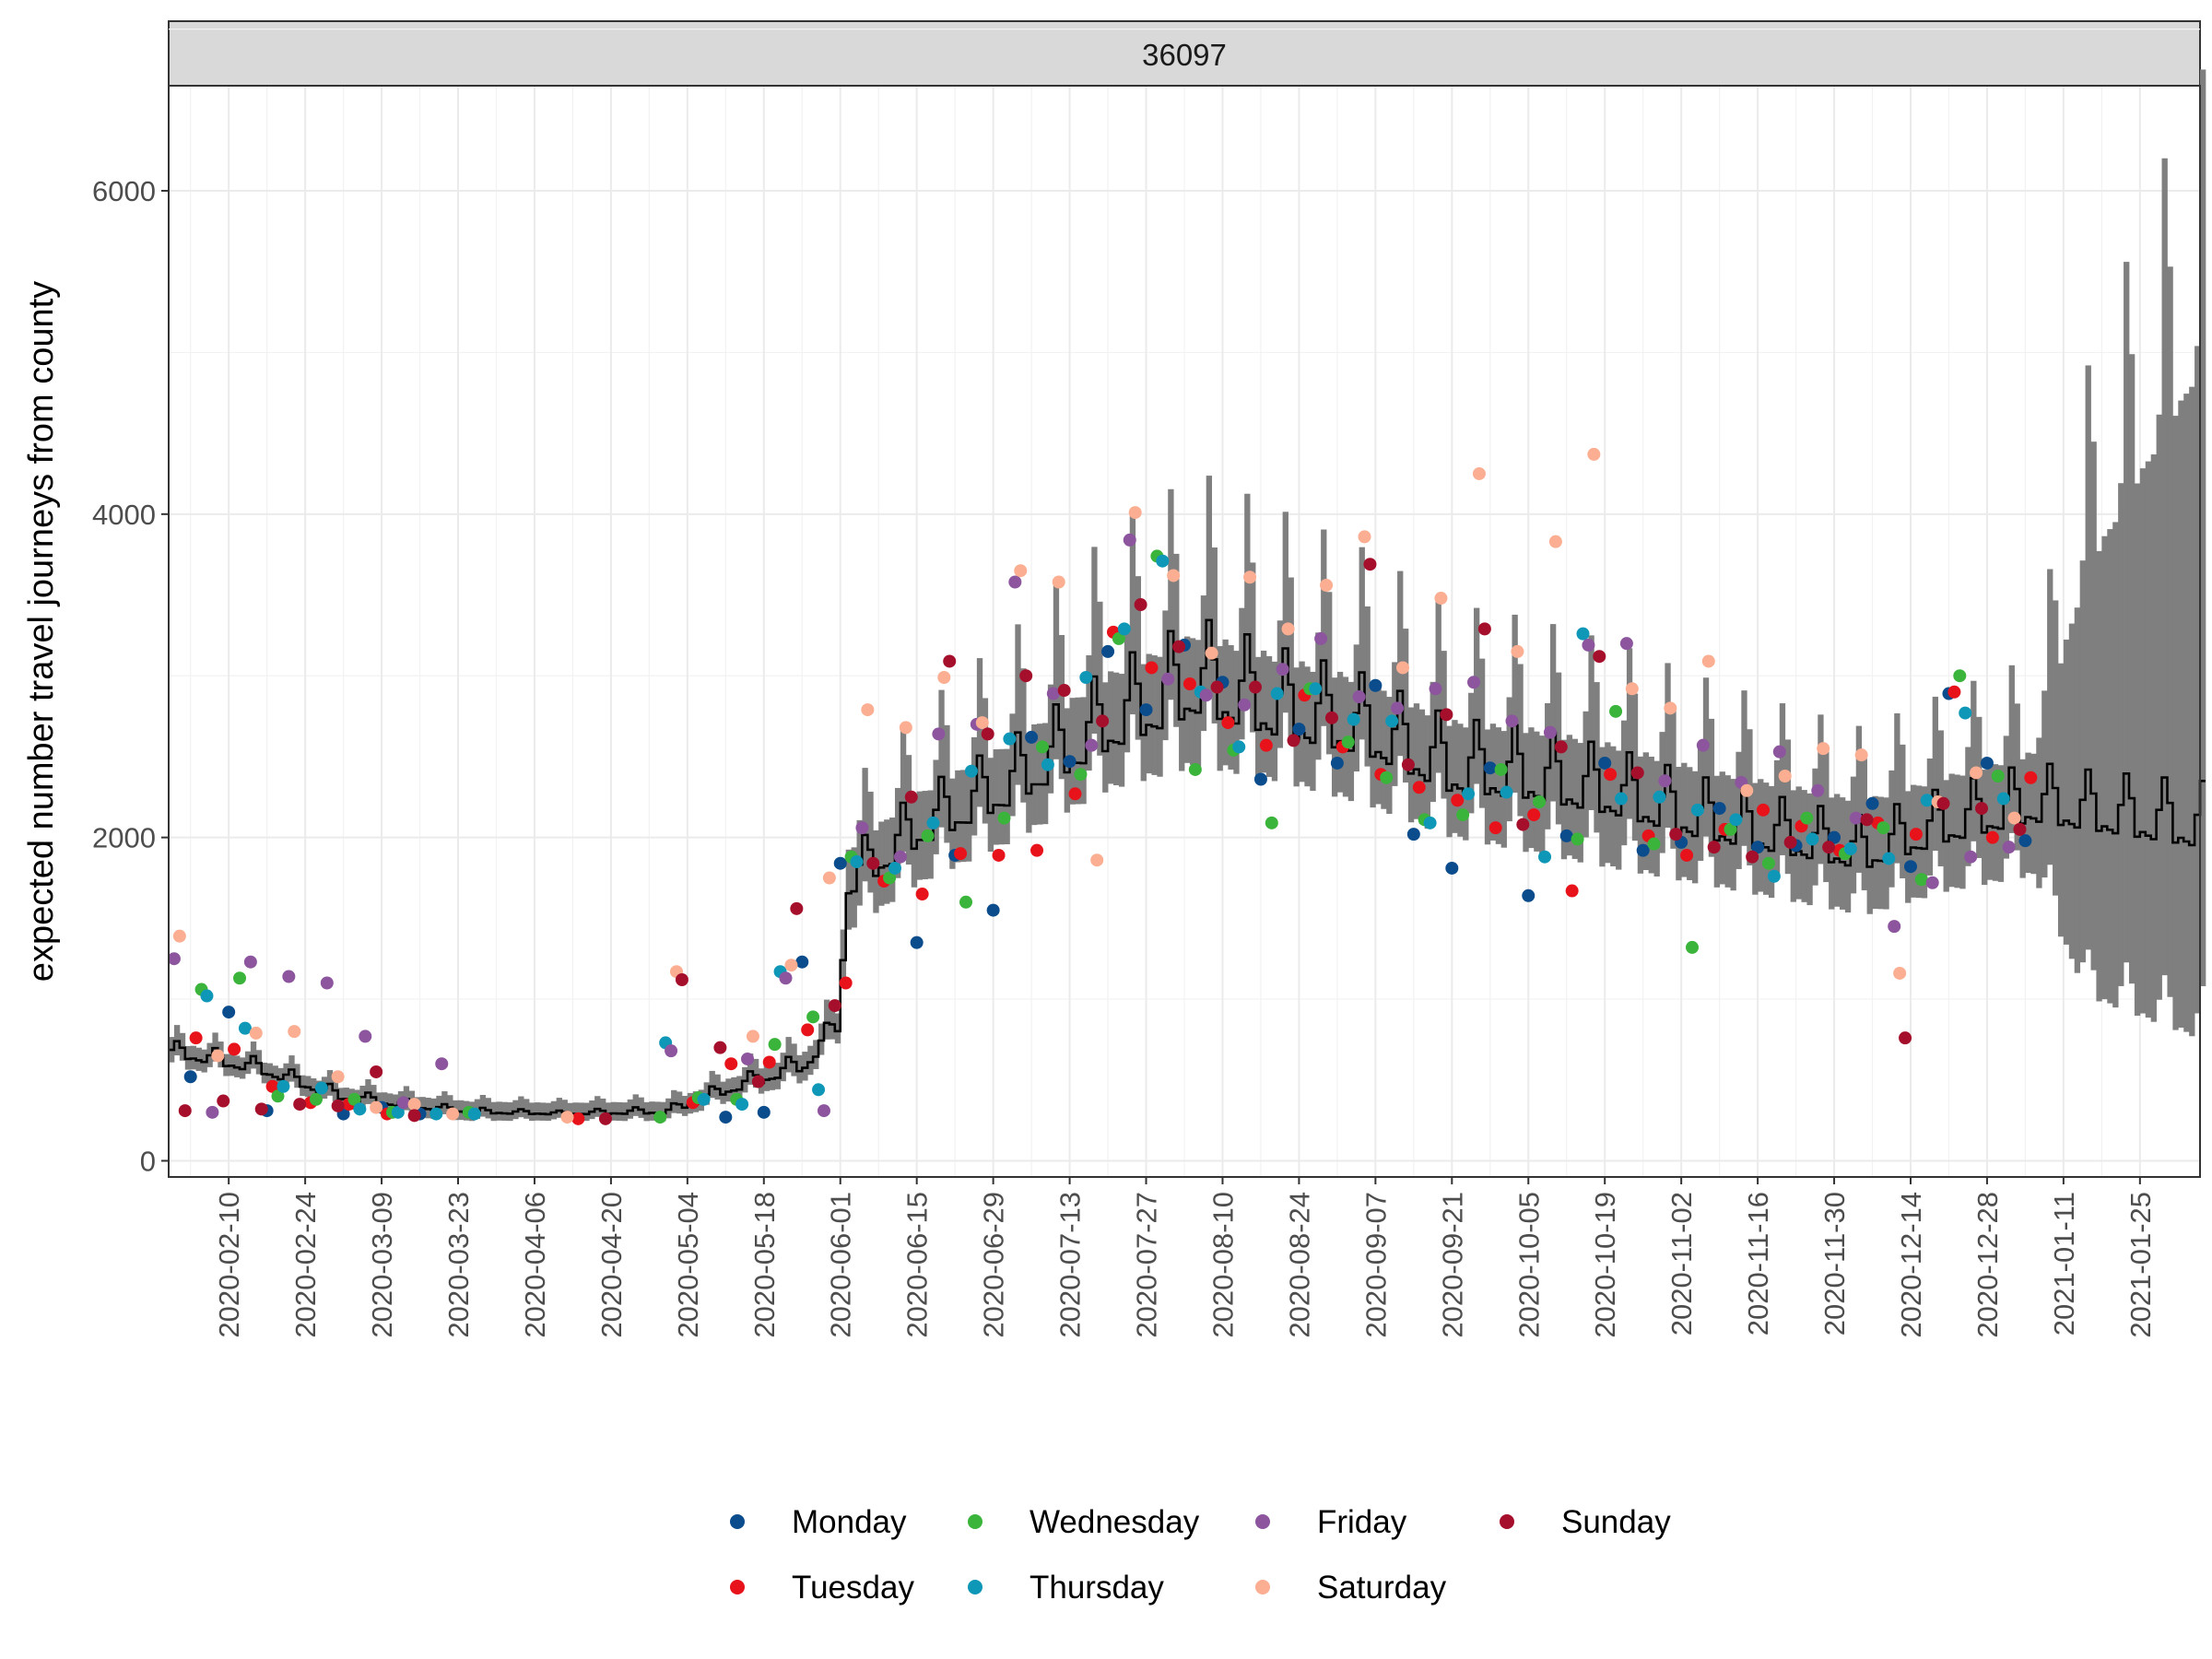 Image resolution: width=2212 pixels, height=1659 pixels. I want to click on legend-key-tuesday, so click(737, 1587).